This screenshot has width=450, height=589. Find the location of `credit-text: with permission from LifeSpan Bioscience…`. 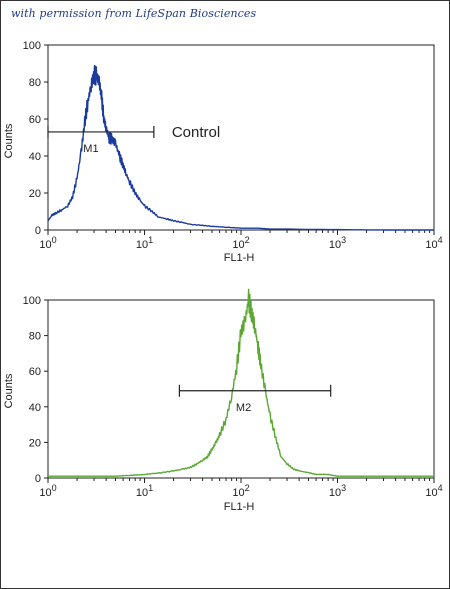

credit-text: with permission from LifeSpan Bioscience… is located at coordinates (134, 13).